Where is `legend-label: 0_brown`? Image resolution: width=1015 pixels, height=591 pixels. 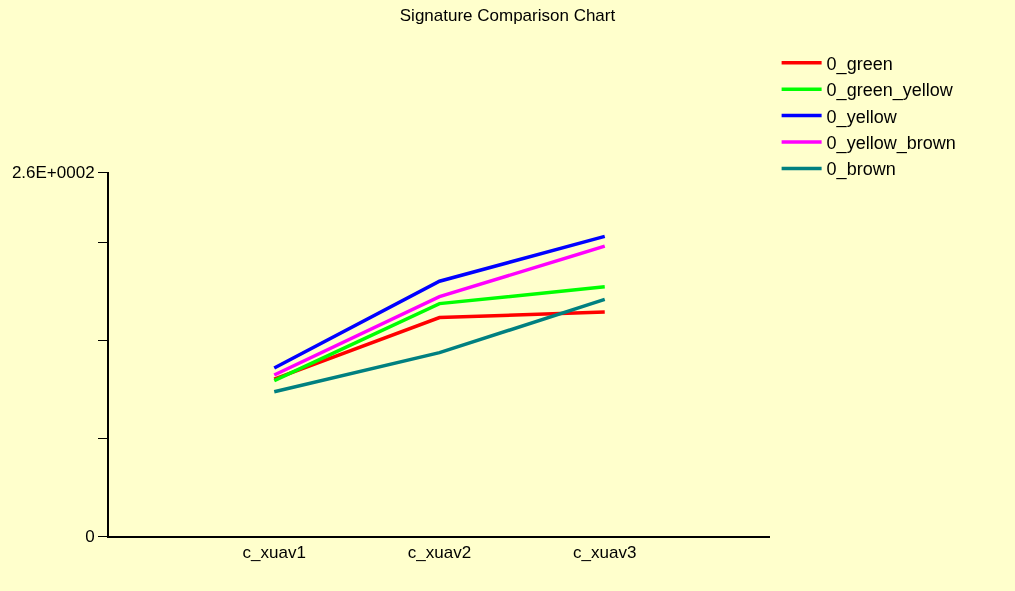
legend-label: 0_brown is located at coordinates (861, 170).